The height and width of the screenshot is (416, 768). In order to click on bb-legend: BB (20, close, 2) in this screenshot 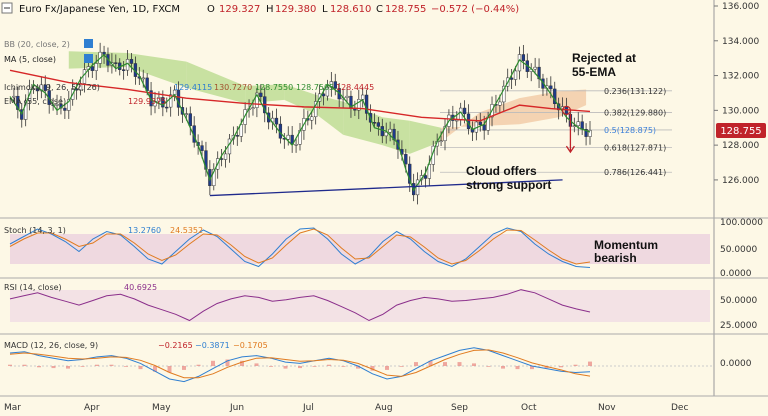, I will do `click(37, 44)`.